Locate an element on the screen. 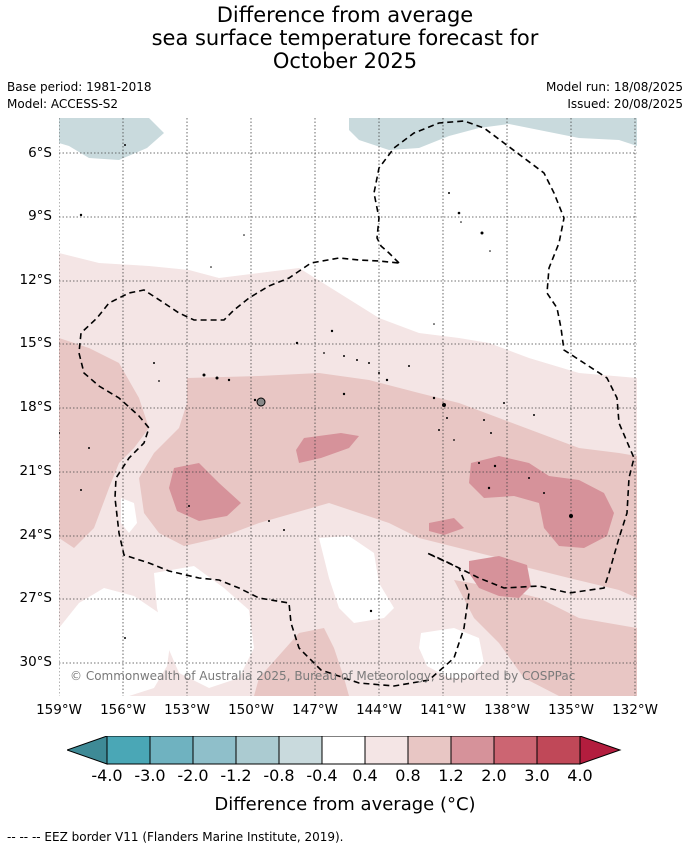 This screenshot has height=850, width=690. lat-label-24s: 24°S is located at coordinates (36, 535).